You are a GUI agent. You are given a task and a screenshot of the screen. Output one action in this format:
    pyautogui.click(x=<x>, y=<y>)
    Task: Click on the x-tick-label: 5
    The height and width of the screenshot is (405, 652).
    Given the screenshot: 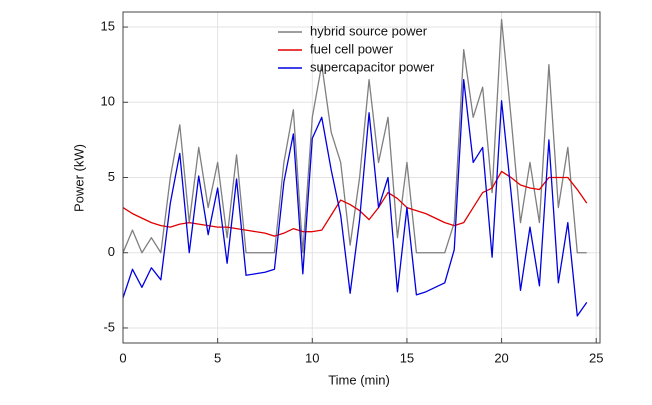 What is the action you would take?
    pyautogui.click(x=217, y=357)
    